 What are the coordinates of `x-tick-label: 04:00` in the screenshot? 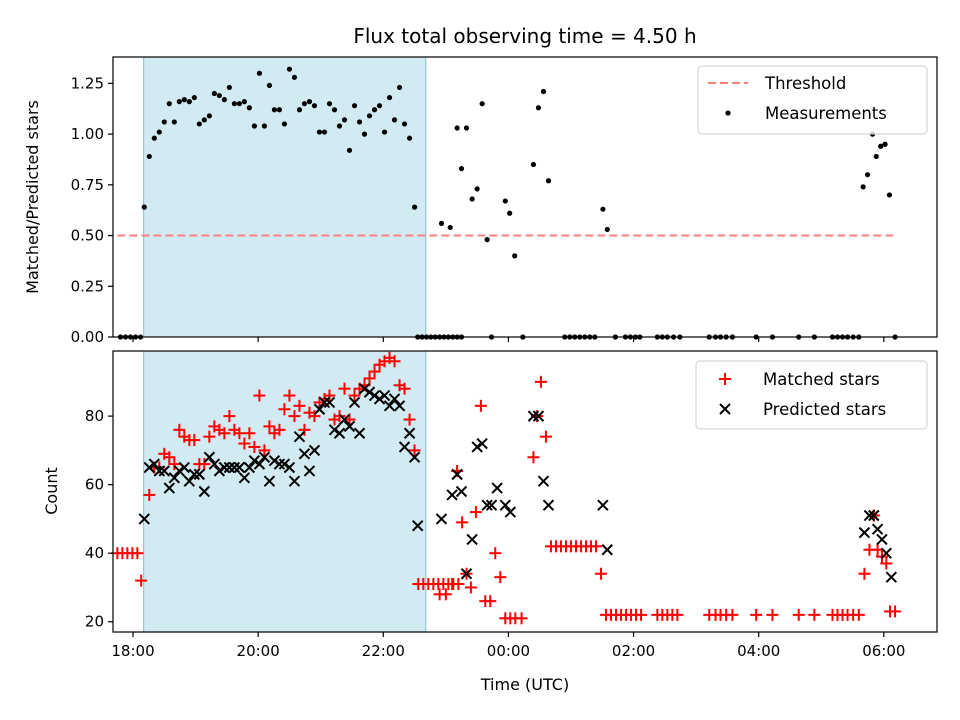 It's located at (758, 651).